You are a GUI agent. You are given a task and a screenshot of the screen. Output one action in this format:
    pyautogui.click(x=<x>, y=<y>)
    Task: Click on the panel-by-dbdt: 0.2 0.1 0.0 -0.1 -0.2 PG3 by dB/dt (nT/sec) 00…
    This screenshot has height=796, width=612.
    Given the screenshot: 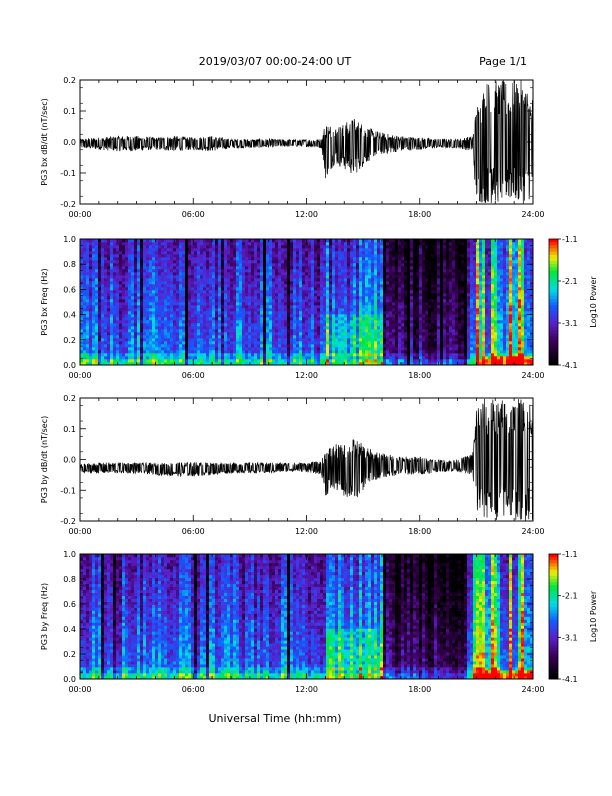 What is the action you would take?
    pyautogui.click(x=292, y=465)
    